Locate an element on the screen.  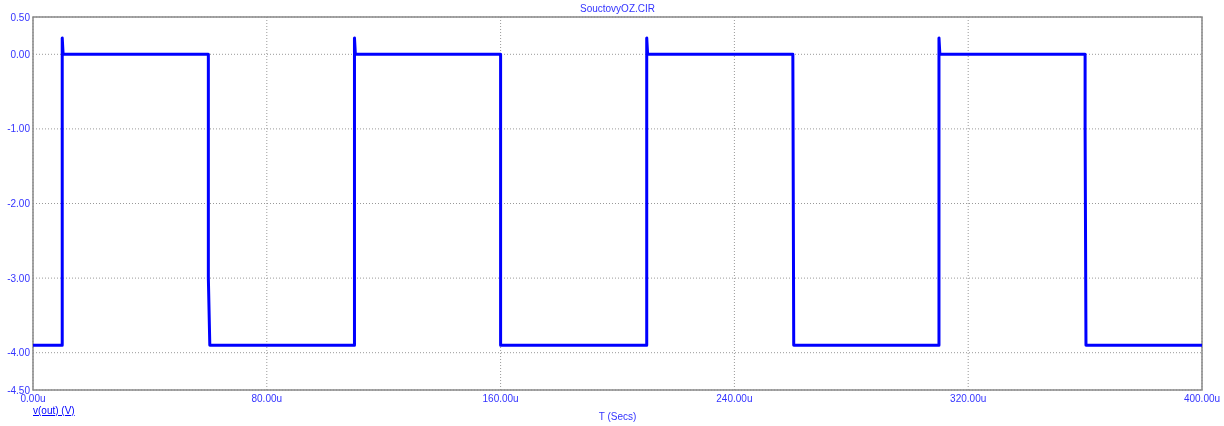
x-tick-label: 320.00u is located at coordinates (968, 398).